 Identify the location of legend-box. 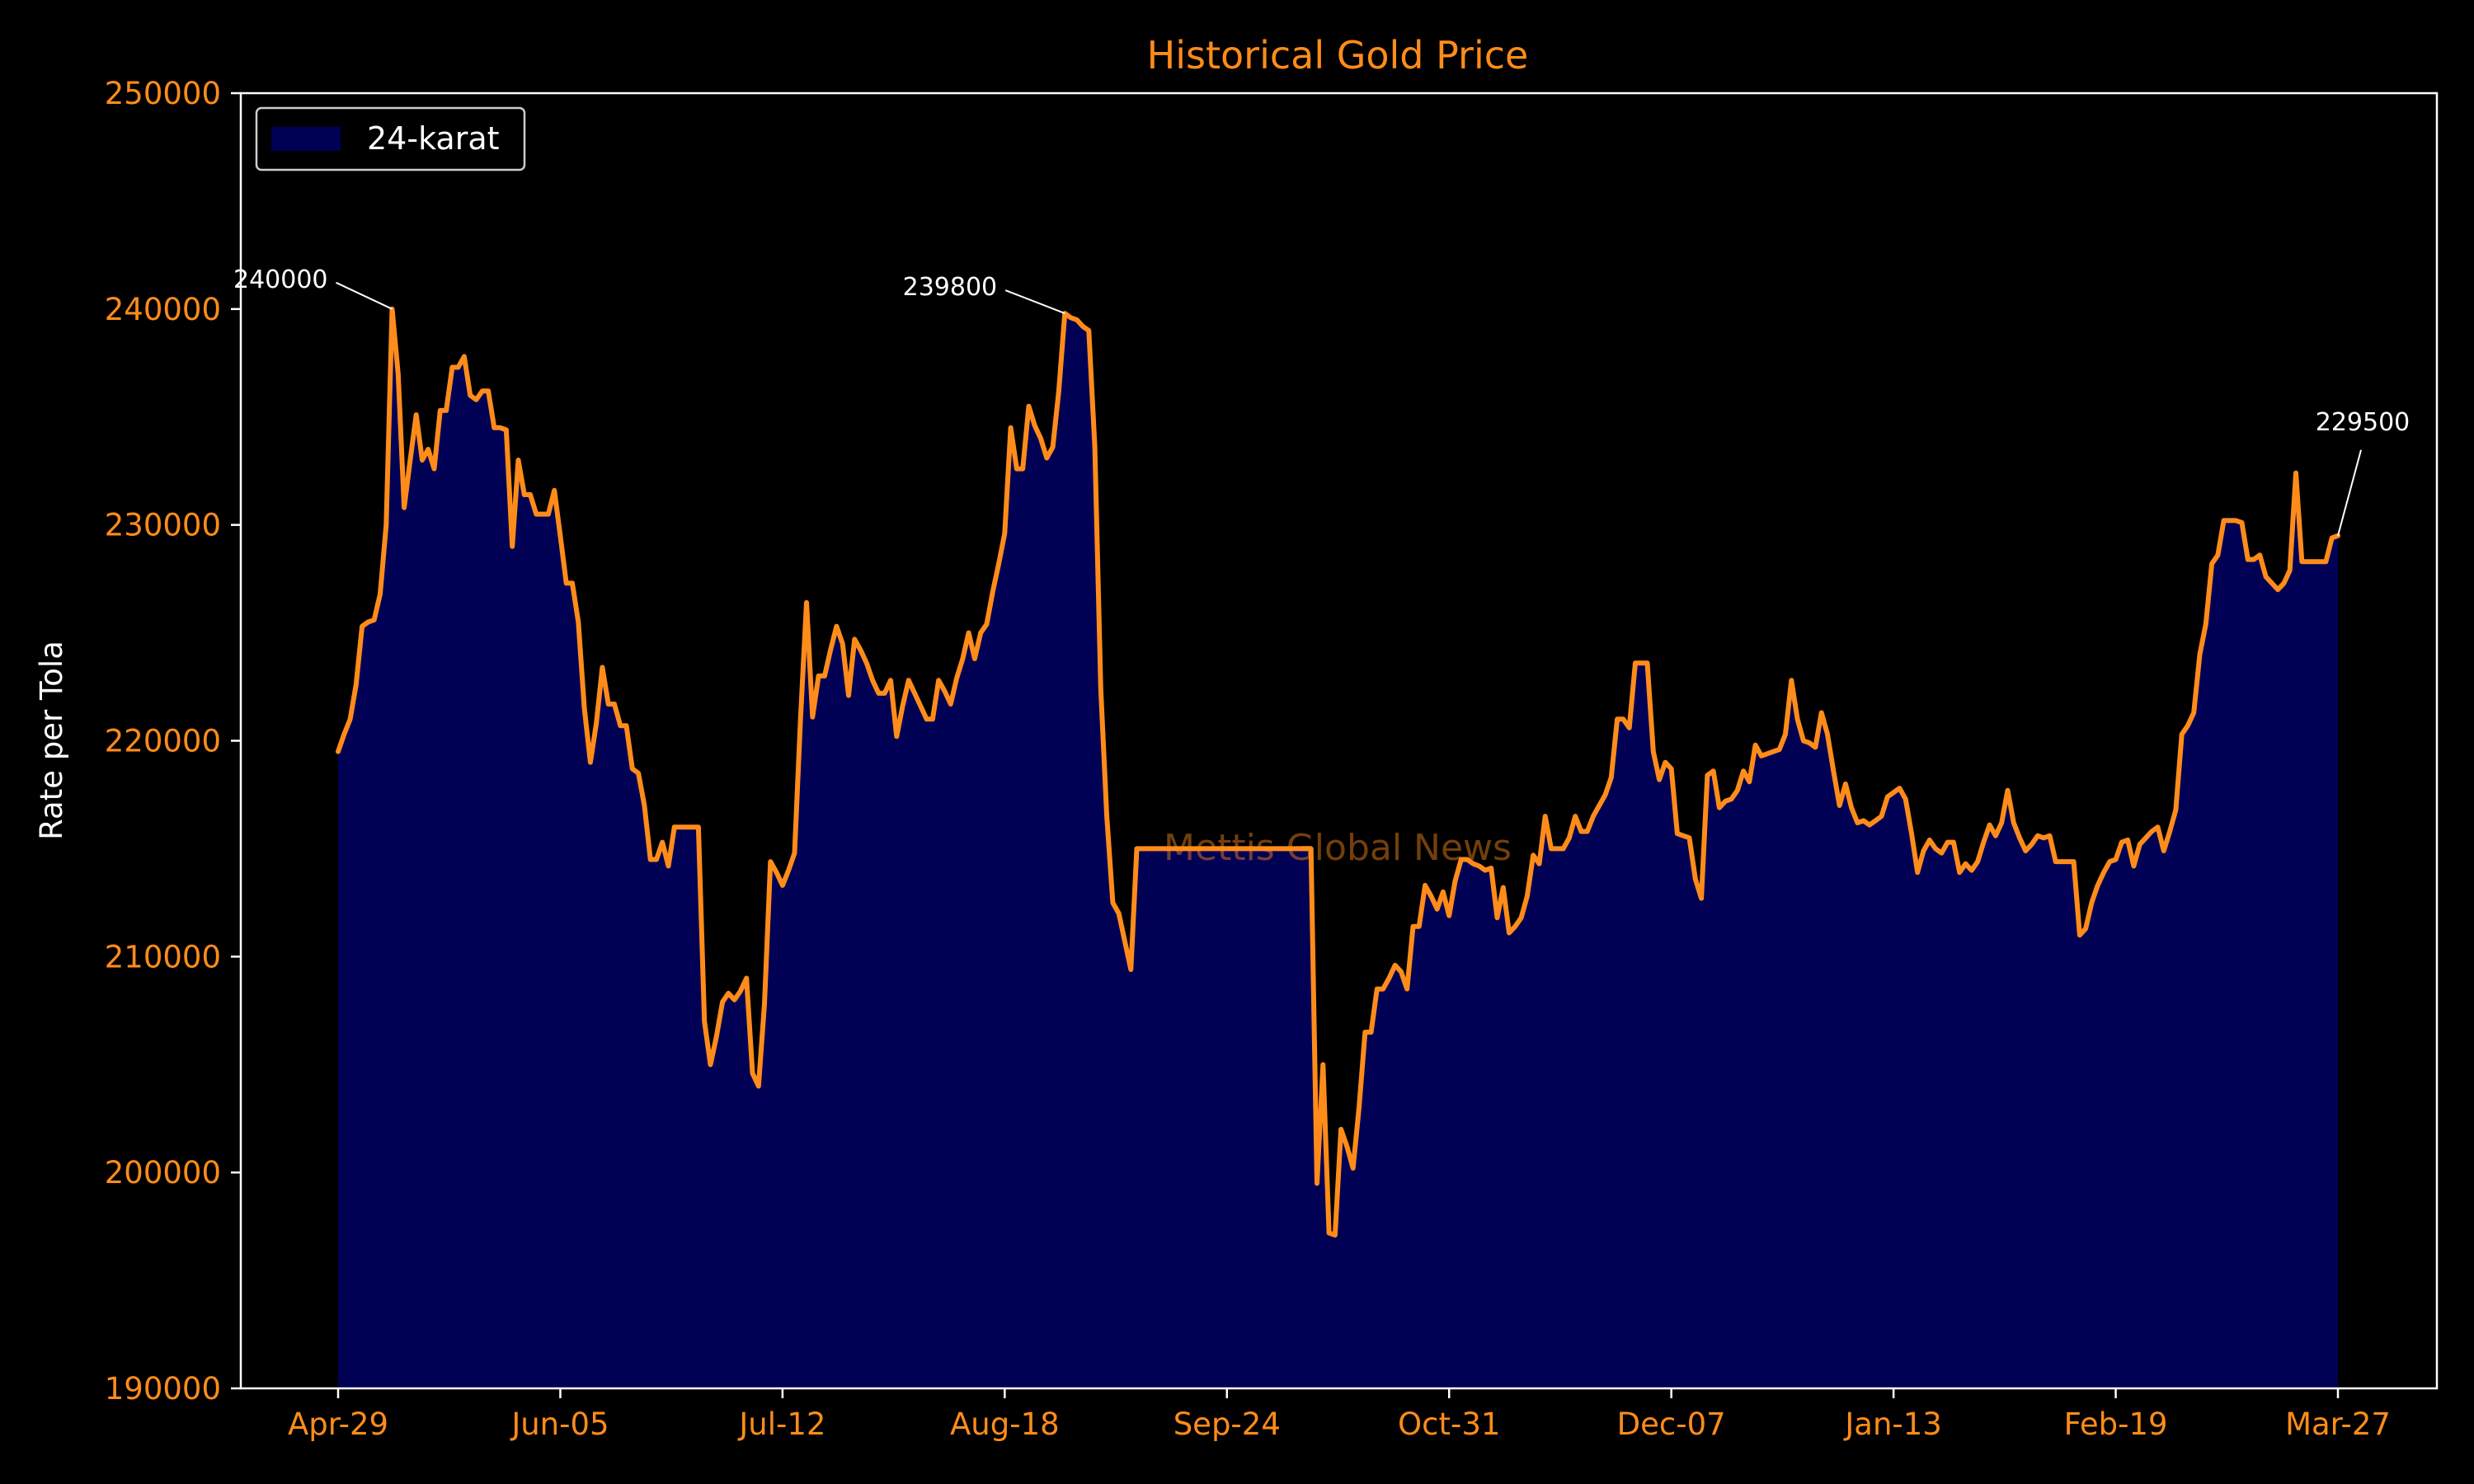
(390, 138).